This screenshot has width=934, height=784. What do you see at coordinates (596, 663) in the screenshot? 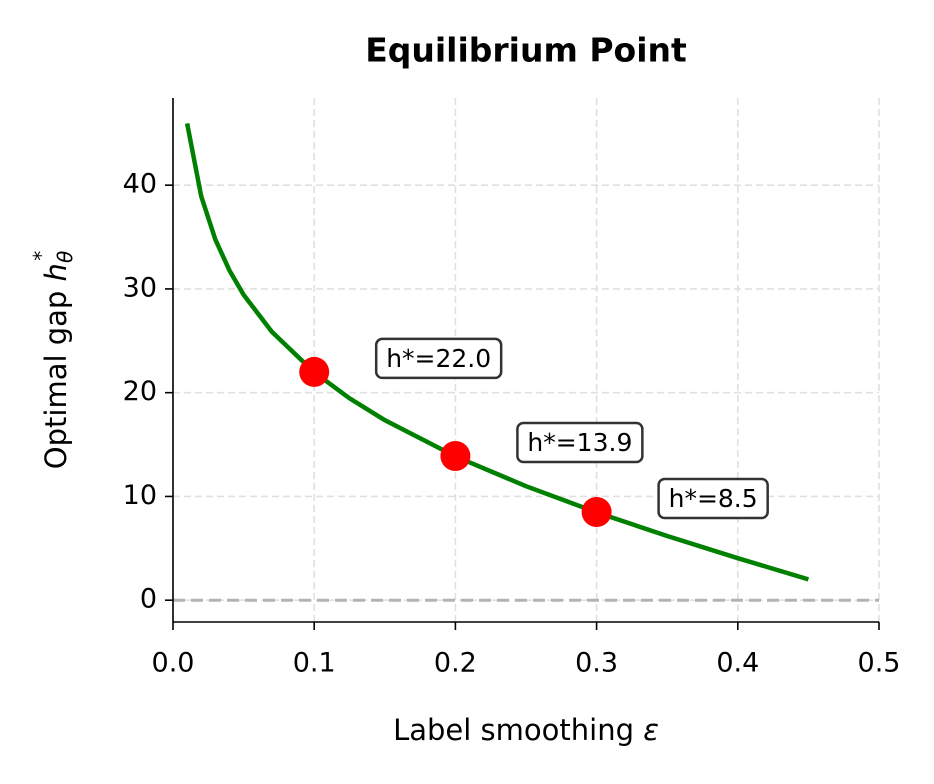
I see `x-tick-label: 0.3` at bounding box center [596, 663].